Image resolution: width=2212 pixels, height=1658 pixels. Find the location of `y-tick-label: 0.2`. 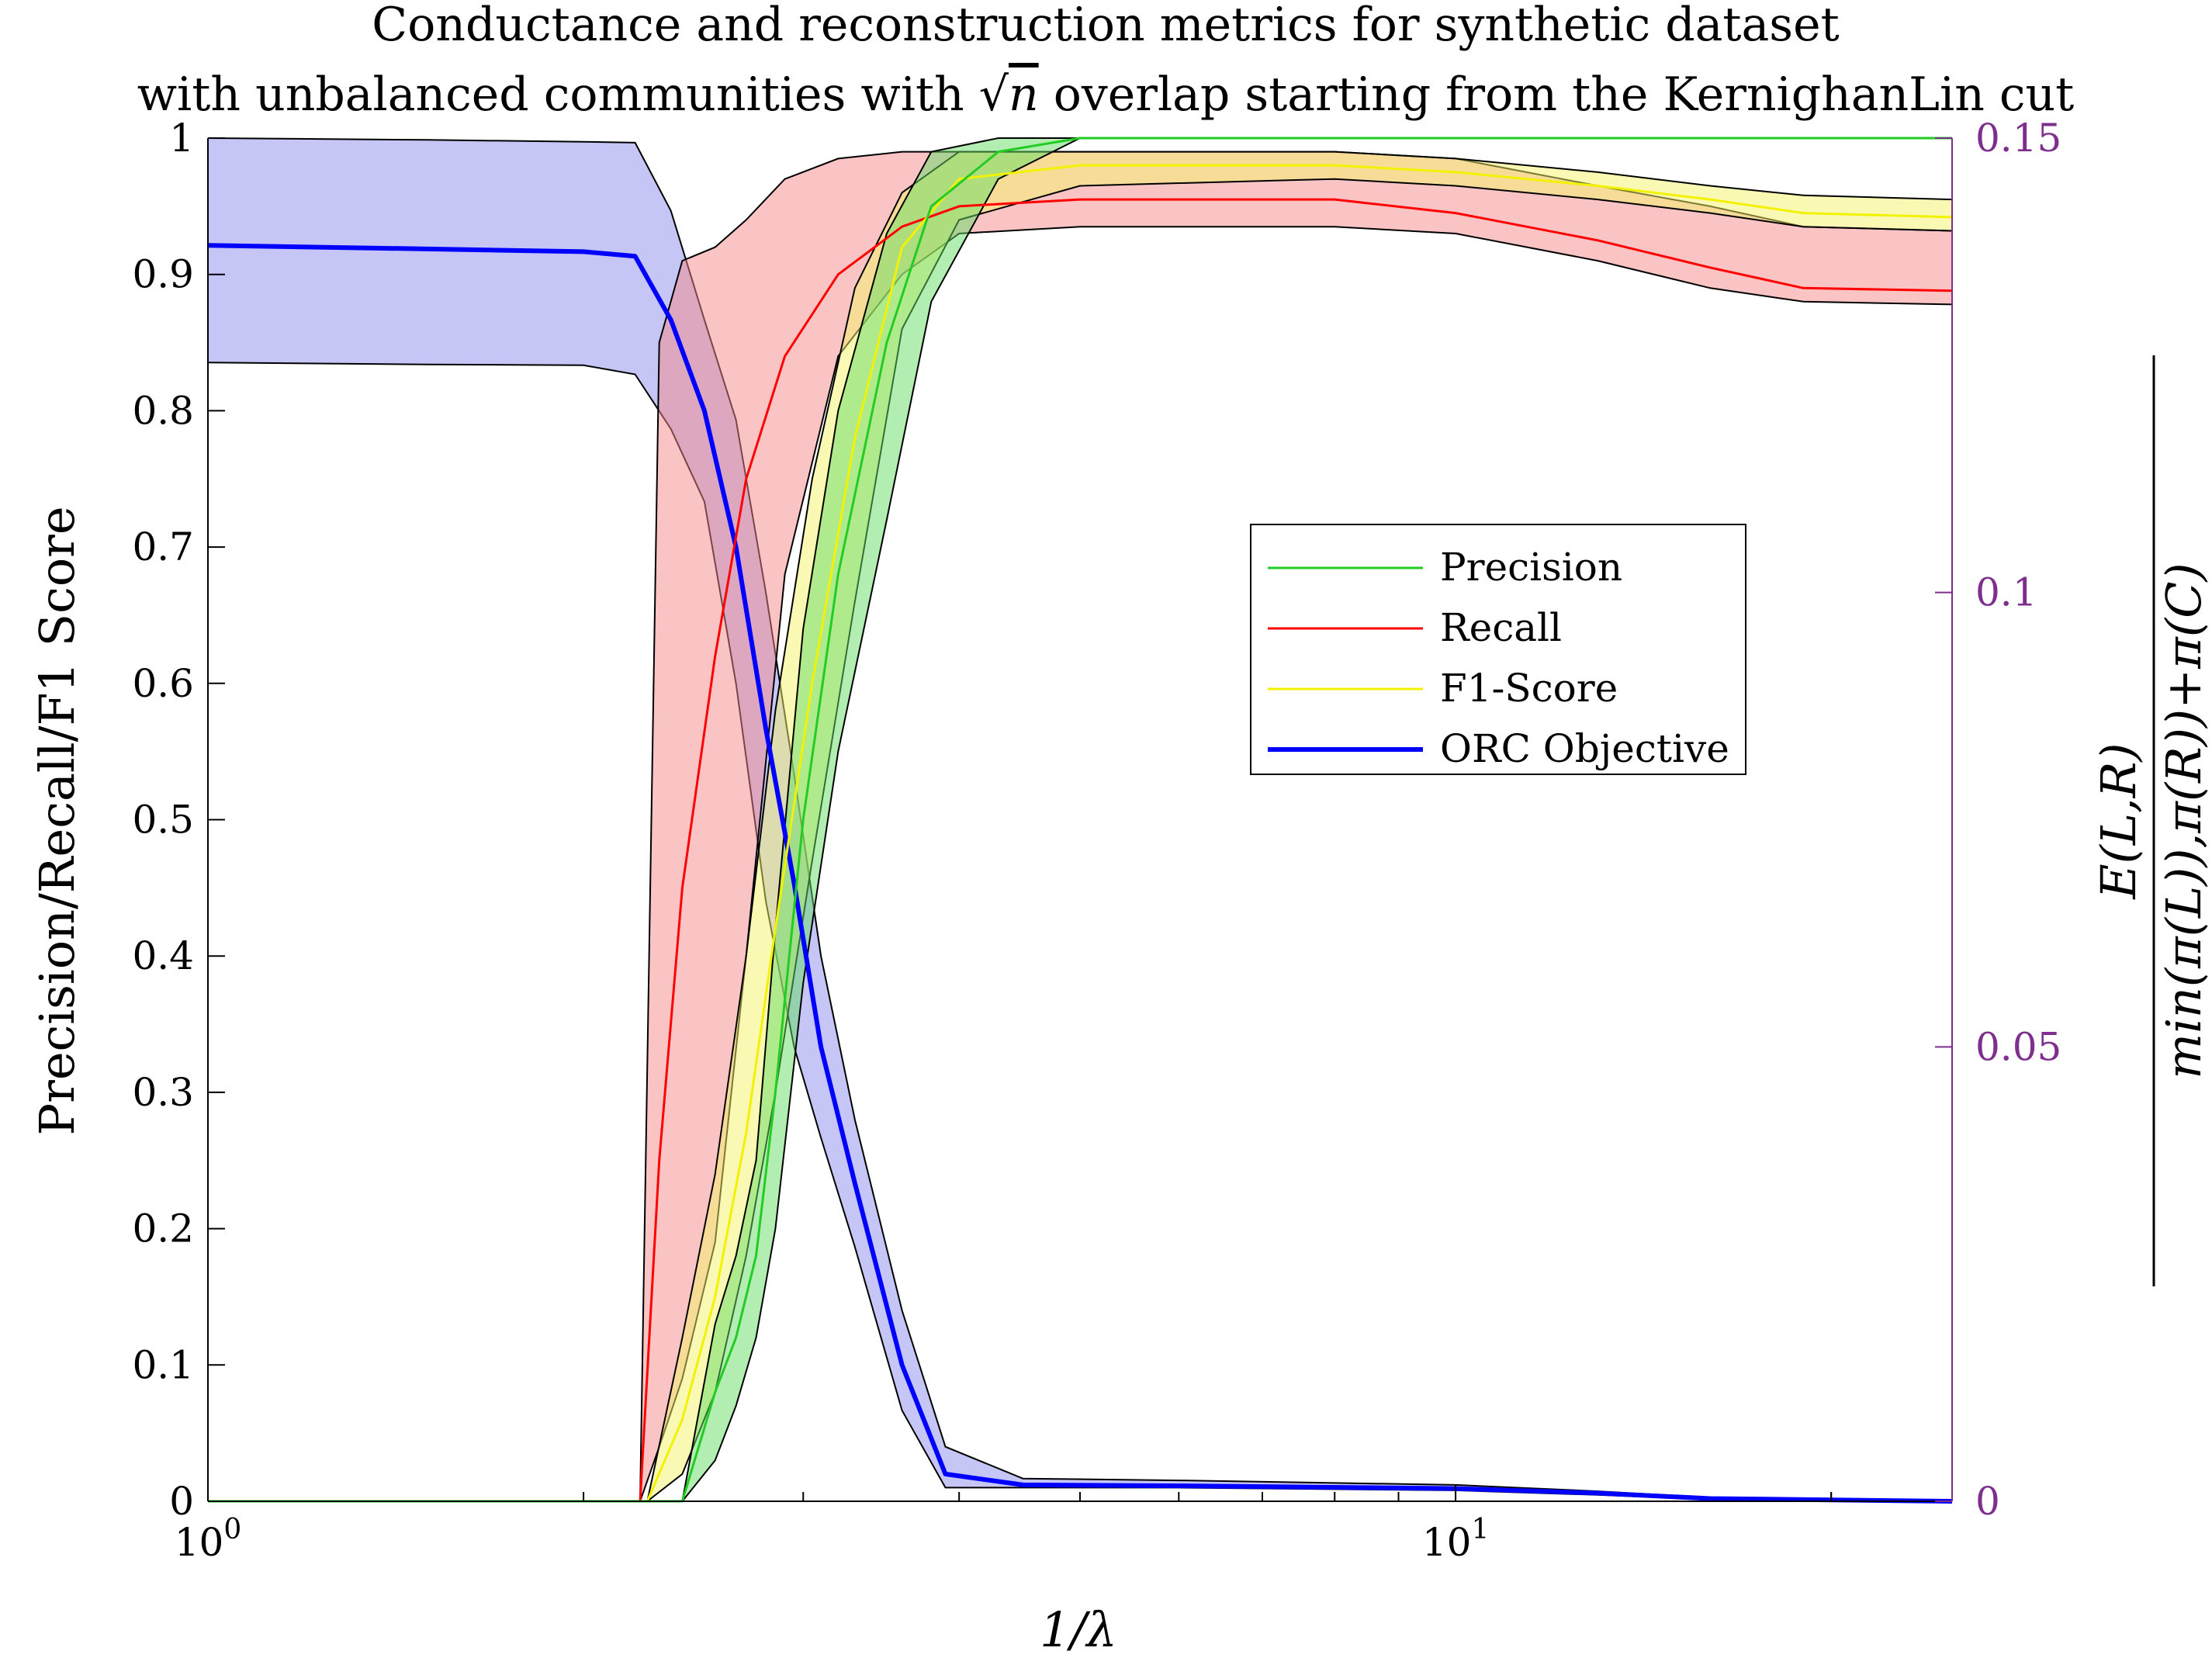

y-tick-label: 0.2 is located at coordinates (163, 1228).